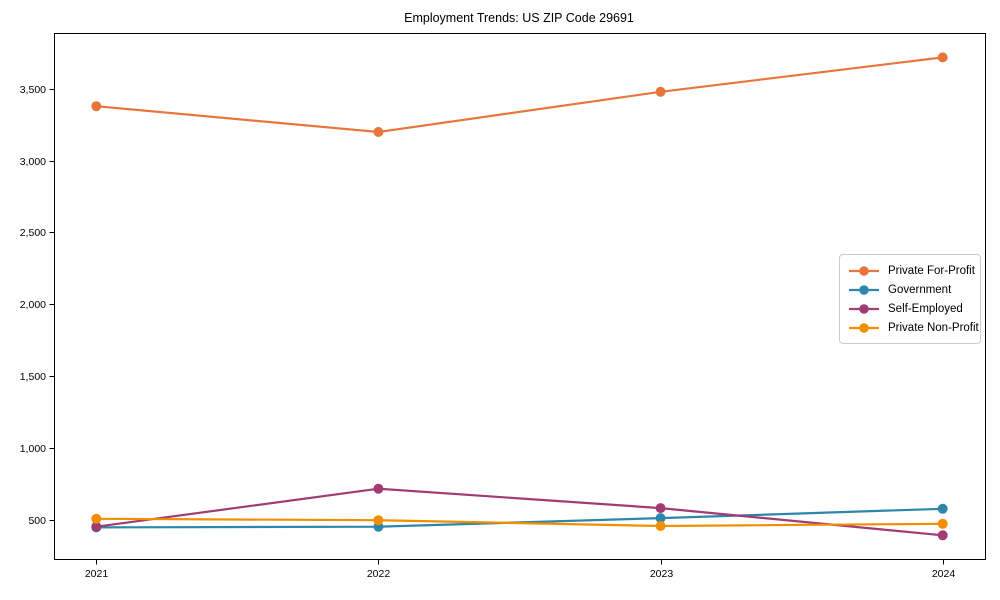 The image size is (1000, 600). What do you see at coordinates (920, 289) in the screenshot?
I see `legend-item-label: Government` at bounding box center [920, 289].